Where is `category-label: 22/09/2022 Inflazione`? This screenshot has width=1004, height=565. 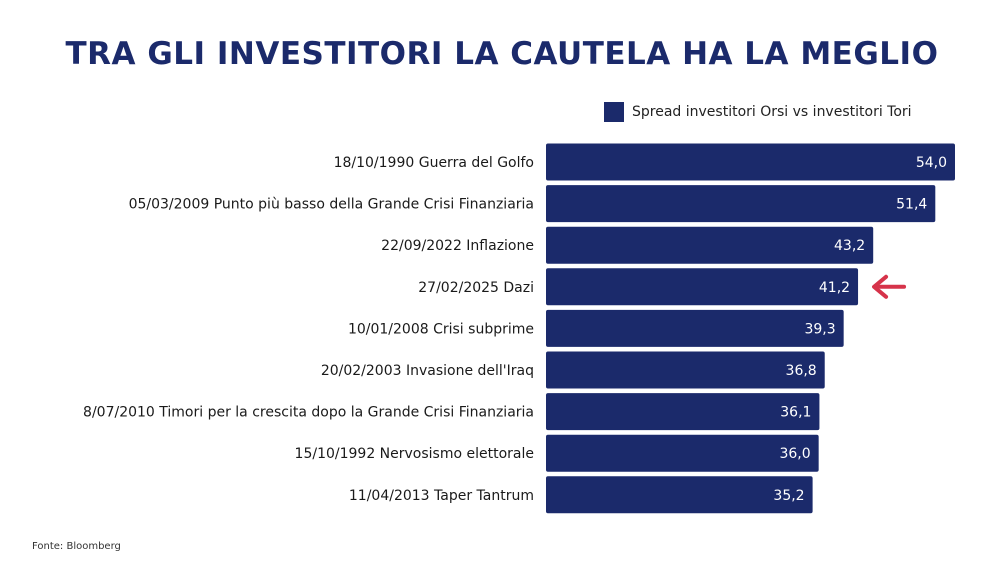 category-label: 22/09/2022 Inflazione is located at coordinates (457, 246).